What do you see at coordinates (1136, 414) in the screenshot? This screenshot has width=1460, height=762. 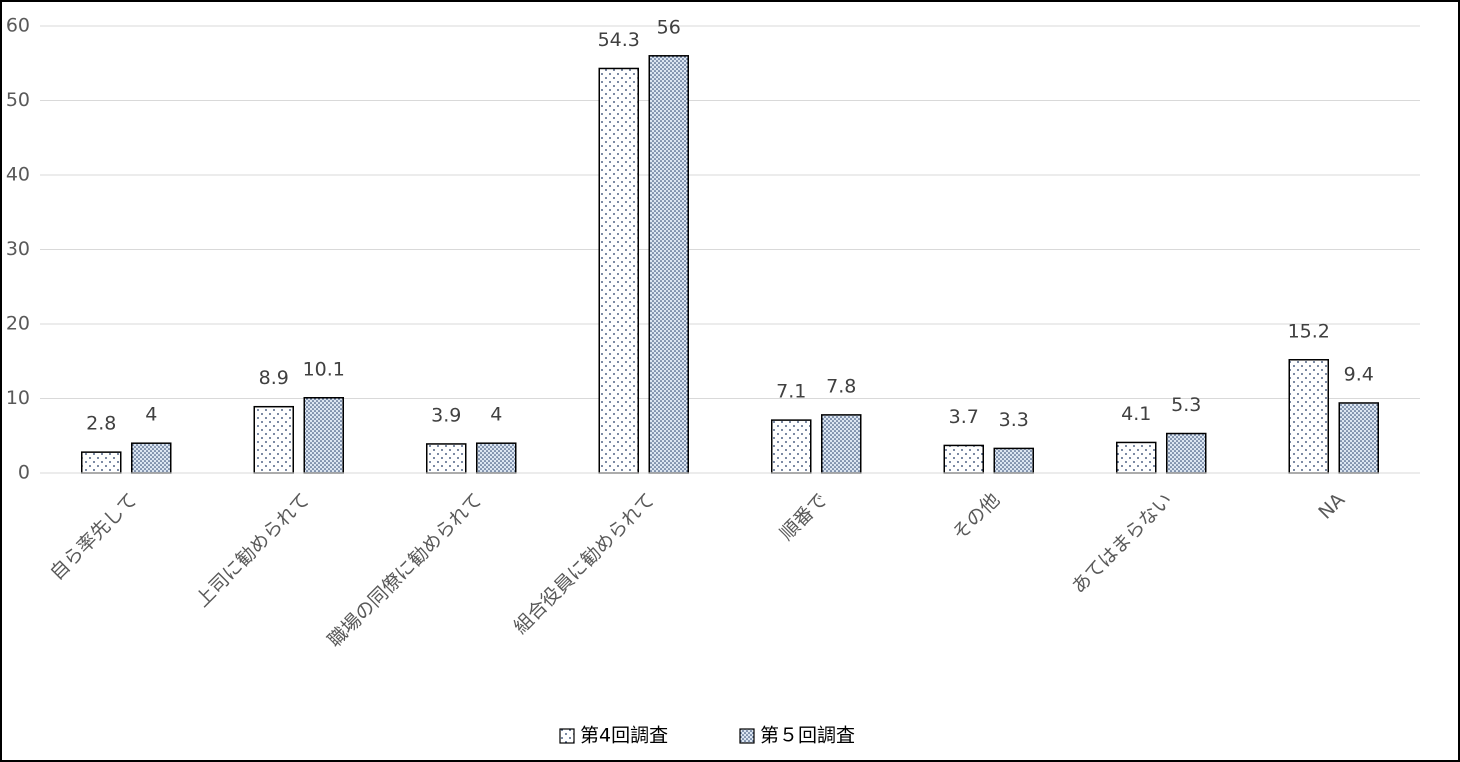 I see `value-label: 4.1` at bounding box center [1136, 414].